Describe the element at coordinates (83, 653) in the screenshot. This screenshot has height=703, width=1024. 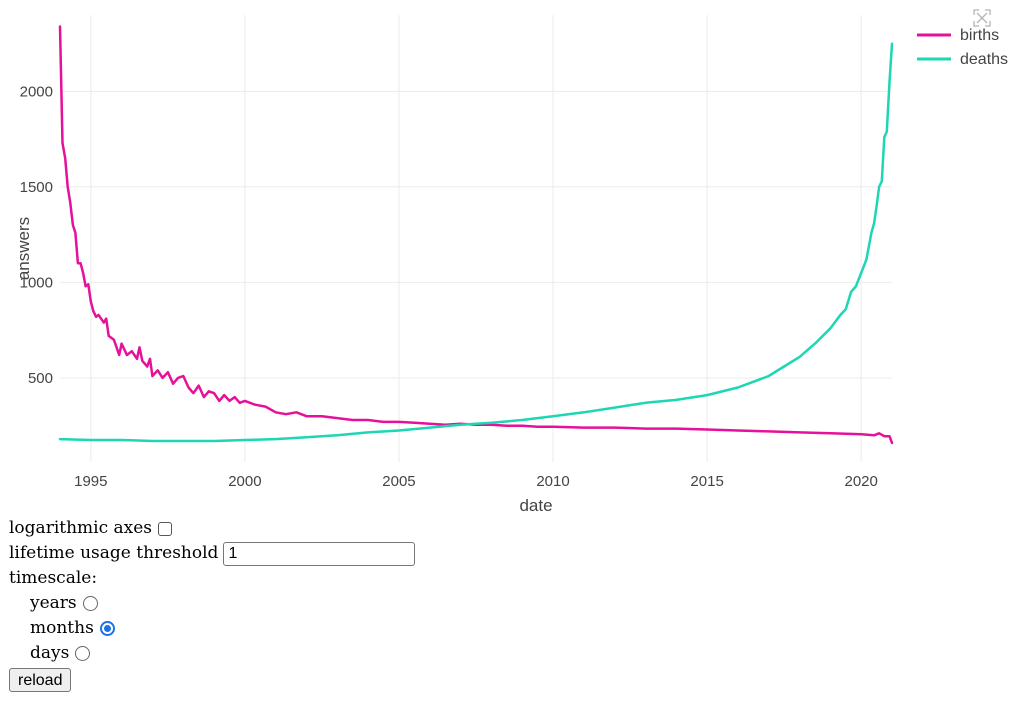
I see `days-radio` at that location.